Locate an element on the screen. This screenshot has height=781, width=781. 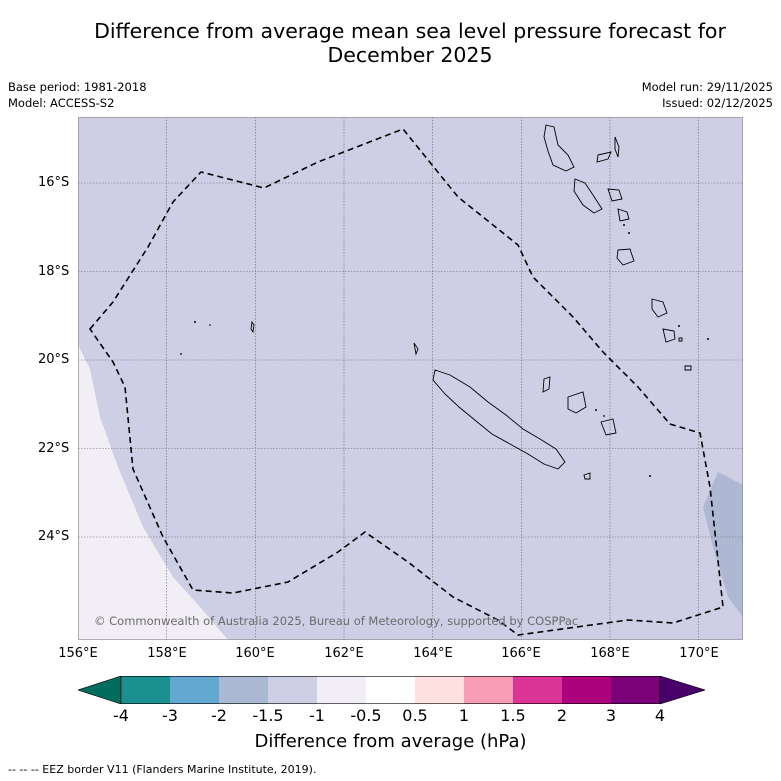
colorbar-label: 0.5 is located at coordinates (415, 715).